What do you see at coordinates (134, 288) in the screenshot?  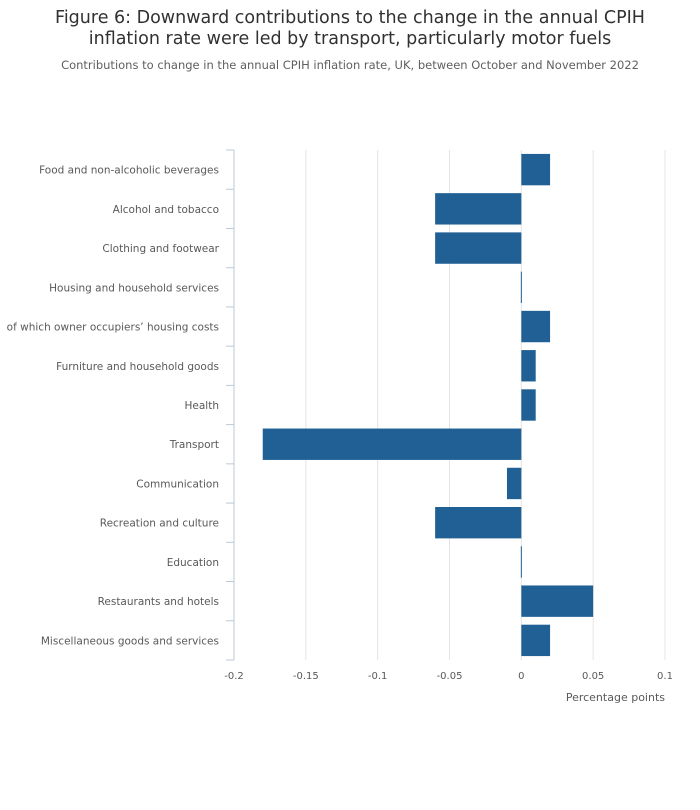 I see `category-label: Housing and household services` at bounding box center [134, 288].